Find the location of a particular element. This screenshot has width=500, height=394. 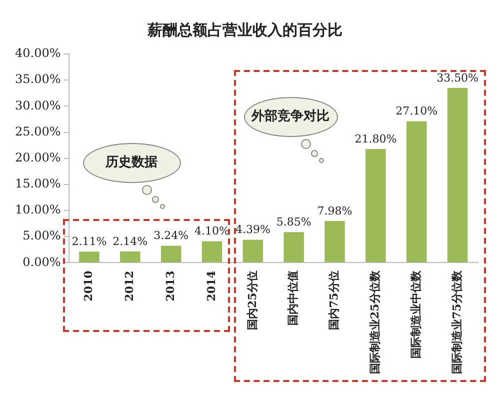

data-label: 2.14% is located at coordinates (130, 241).